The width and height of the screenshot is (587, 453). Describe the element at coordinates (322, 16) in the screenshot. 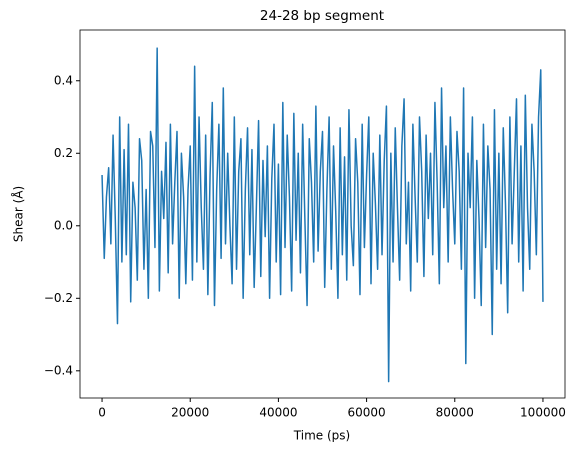

I see `chart-title: 24-28 bp segment` at that location.